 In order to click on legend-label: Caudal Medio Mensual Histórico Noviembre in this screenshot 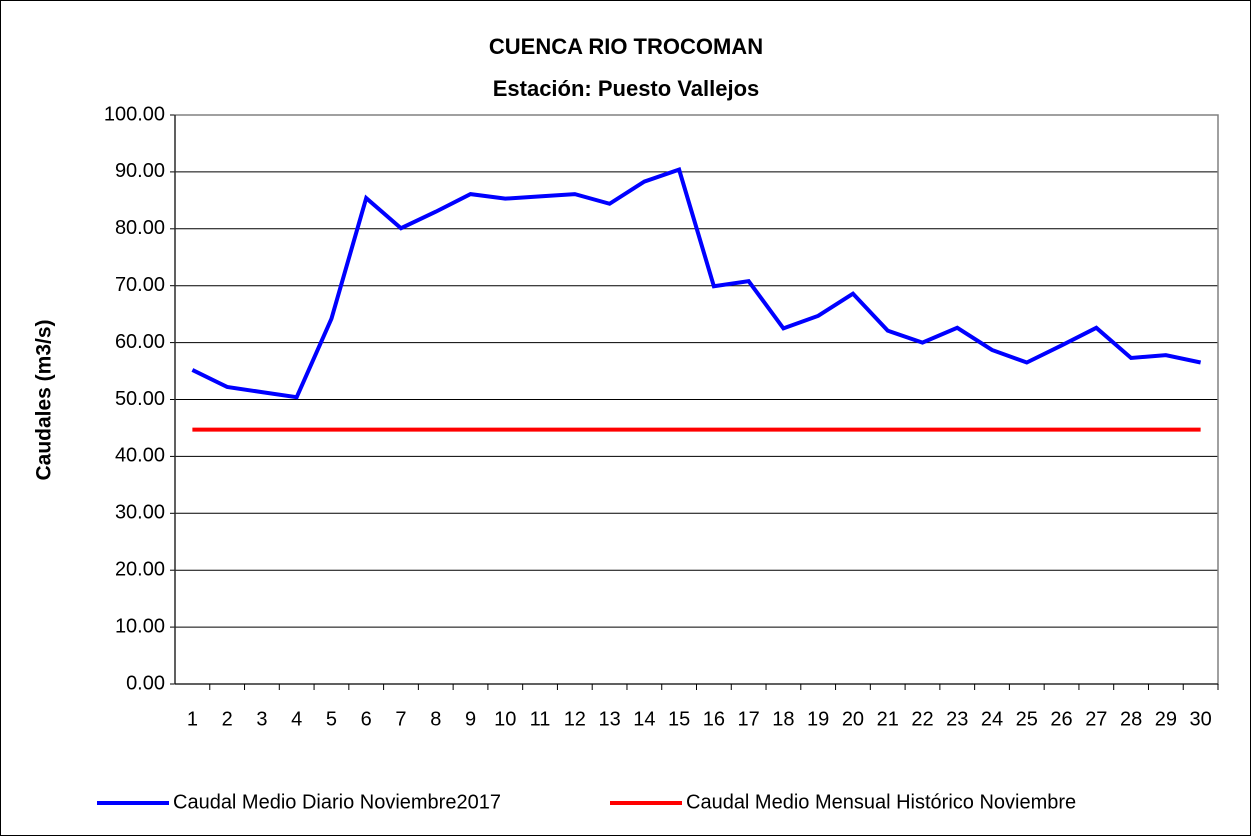, I will do `click(881, 802)`.